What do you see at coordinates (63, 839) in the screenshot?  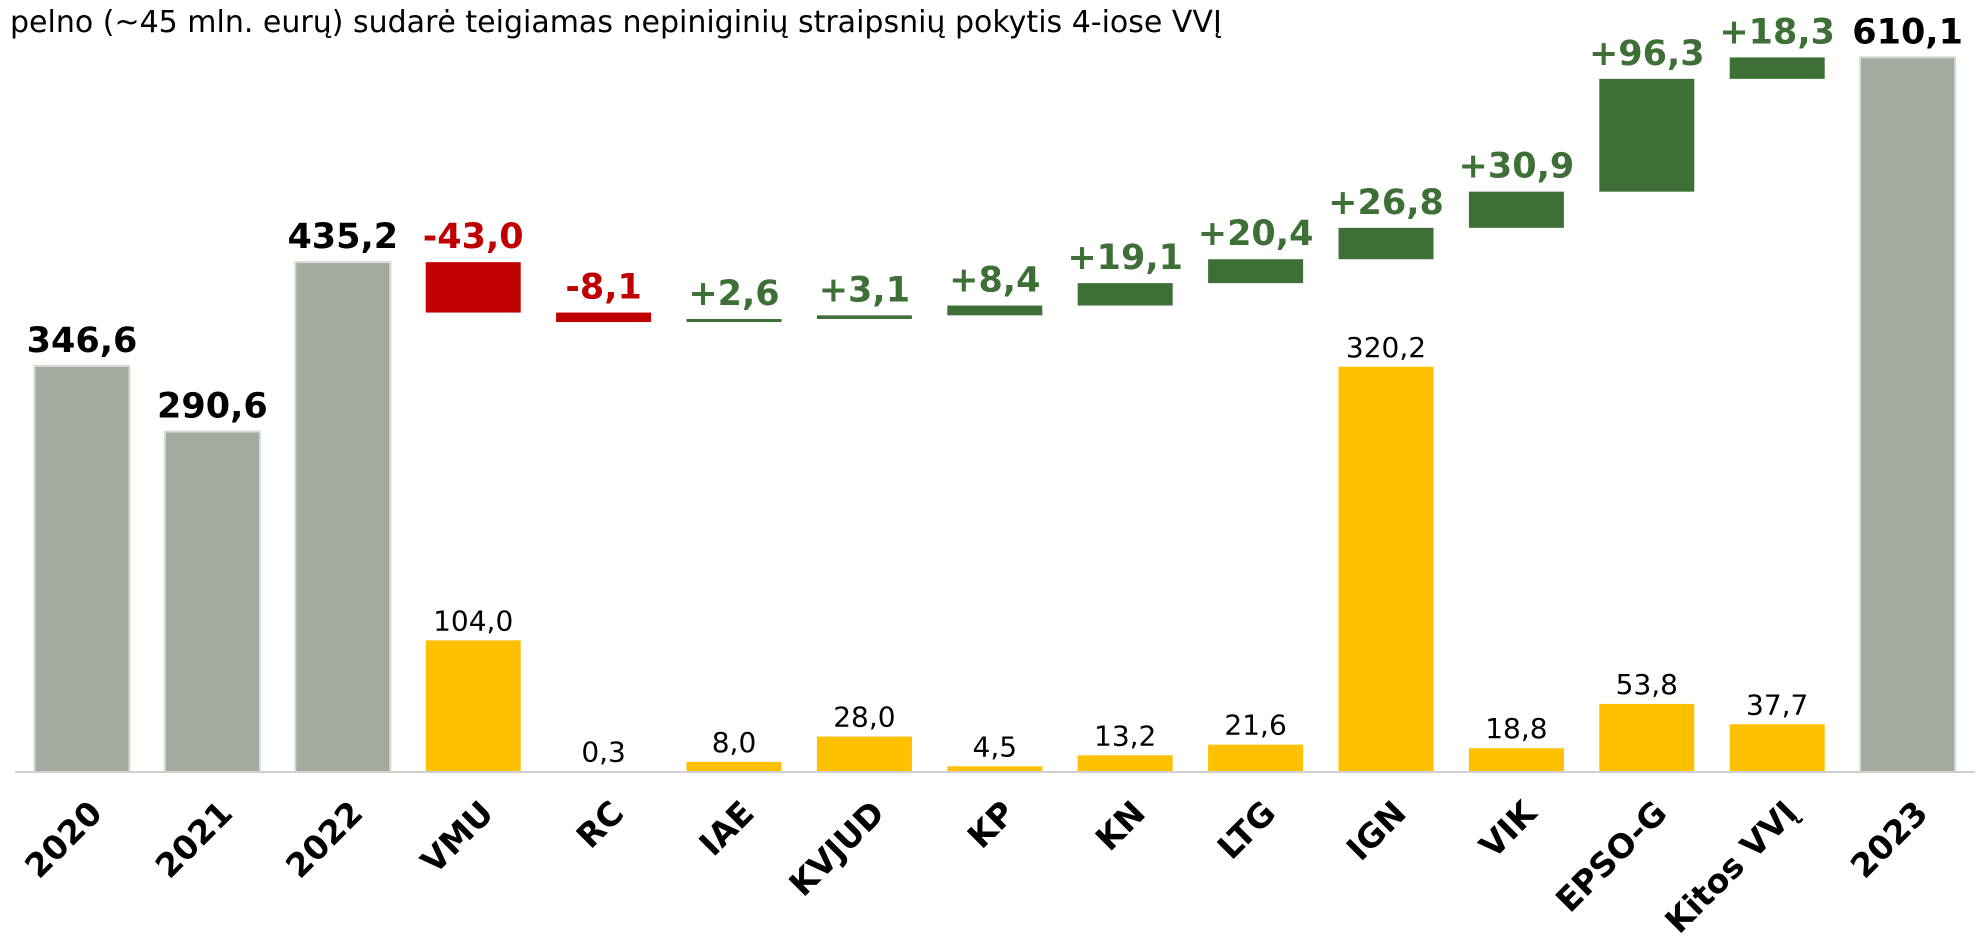 I see `x-tick-label: 2020` at bounding box center [63, 839].